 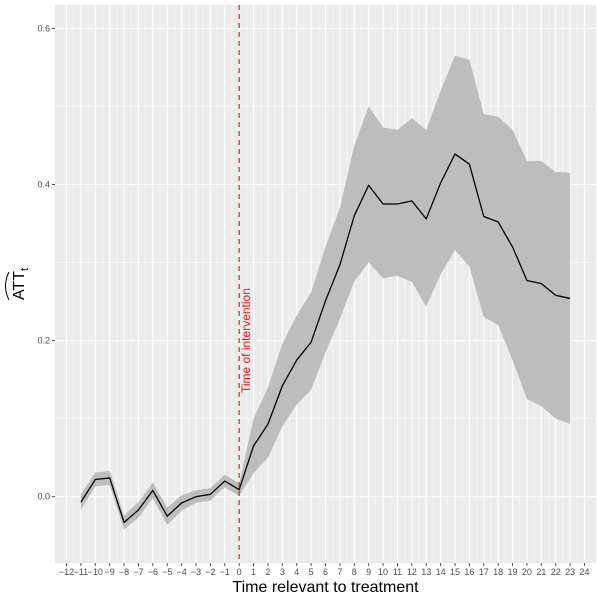 I want to click on intervention-label: Time of intervention, so click(x=246, y=340).